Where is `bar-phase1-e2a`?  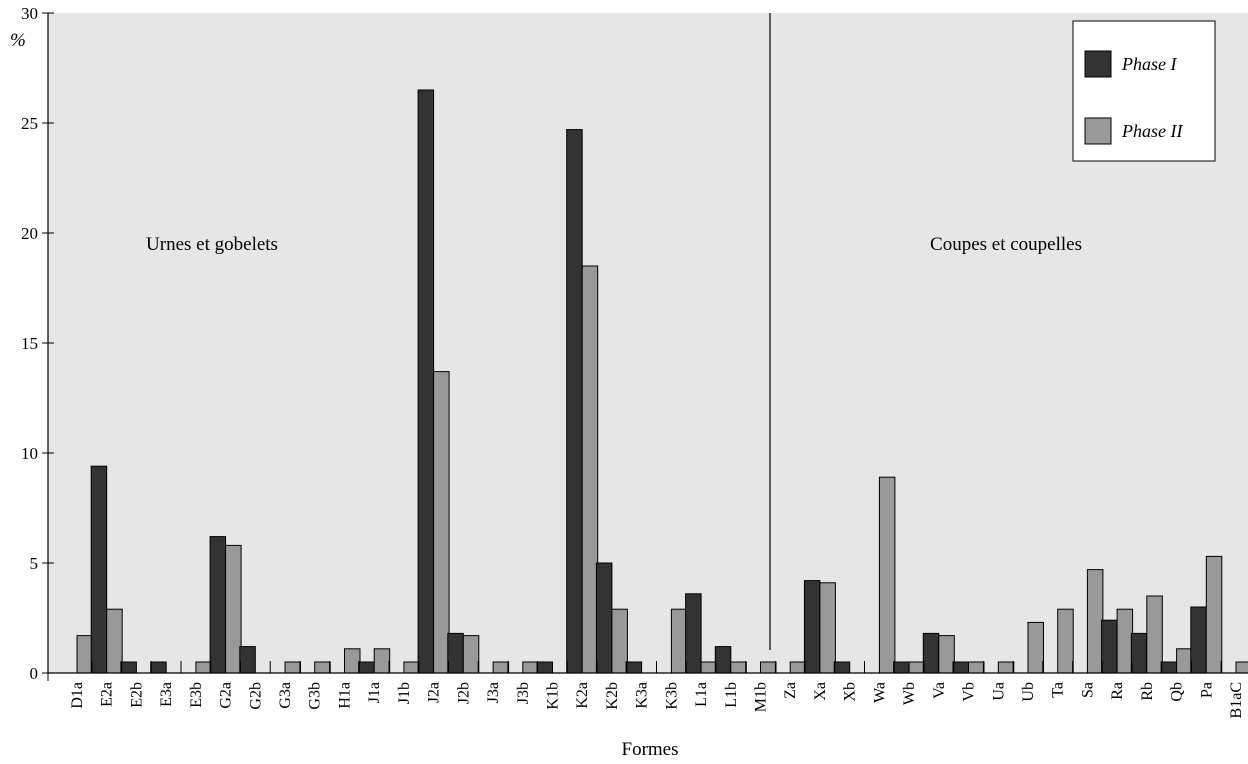 bar-phase1-e2a is located at coordinates (99, 569).